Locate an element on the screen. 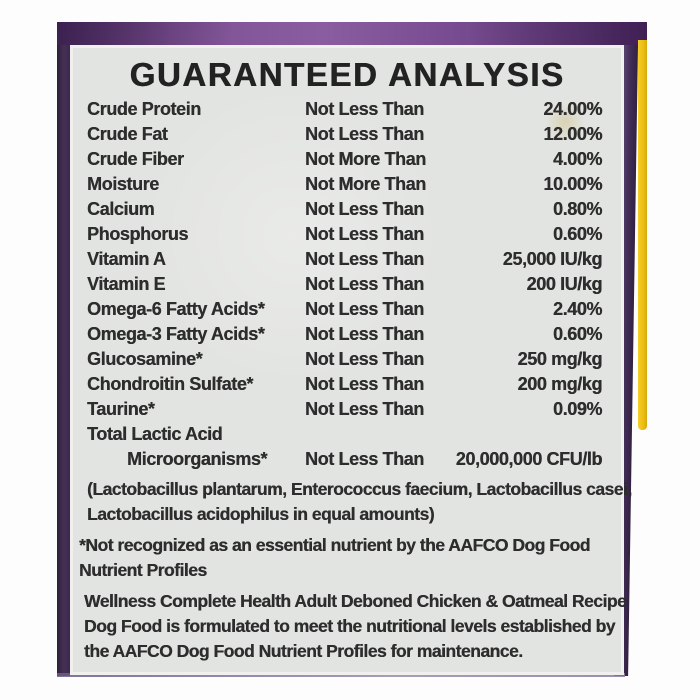 The image size is (700, 700). table-row: Crude Fiber Not More Than 4.00% is located at coordinates (344, 159).